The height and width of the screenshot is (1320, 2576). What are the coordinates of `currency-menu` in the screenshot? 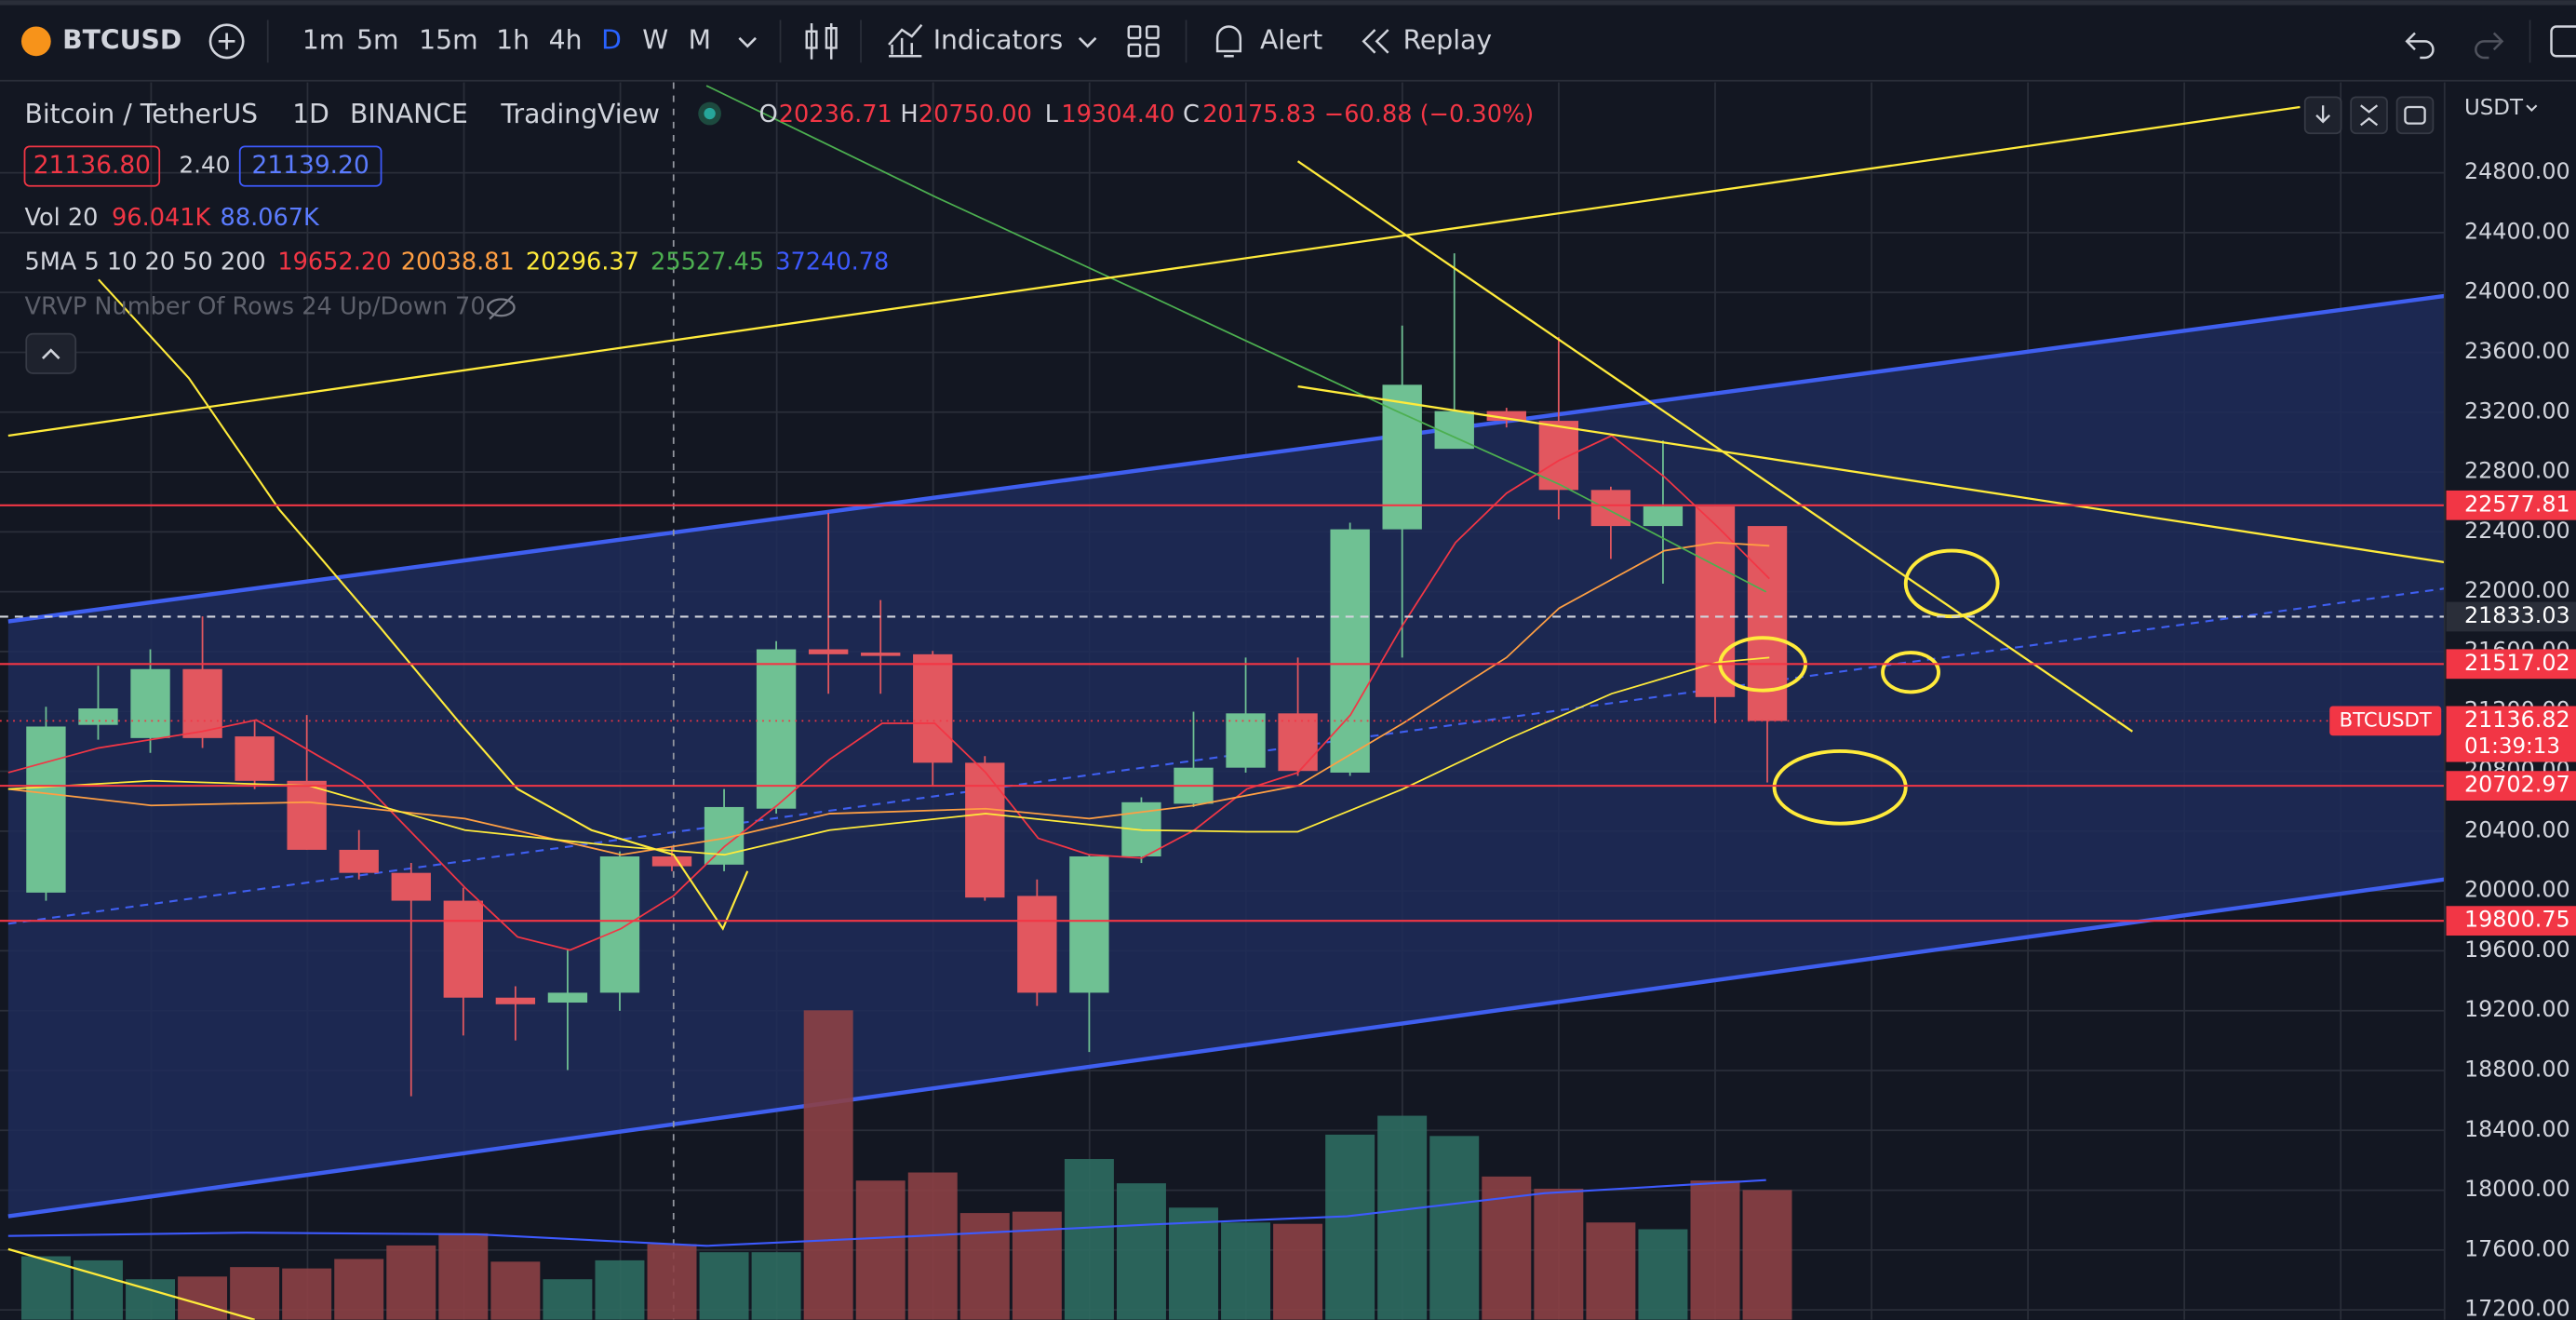 It's located at (2532, 108).